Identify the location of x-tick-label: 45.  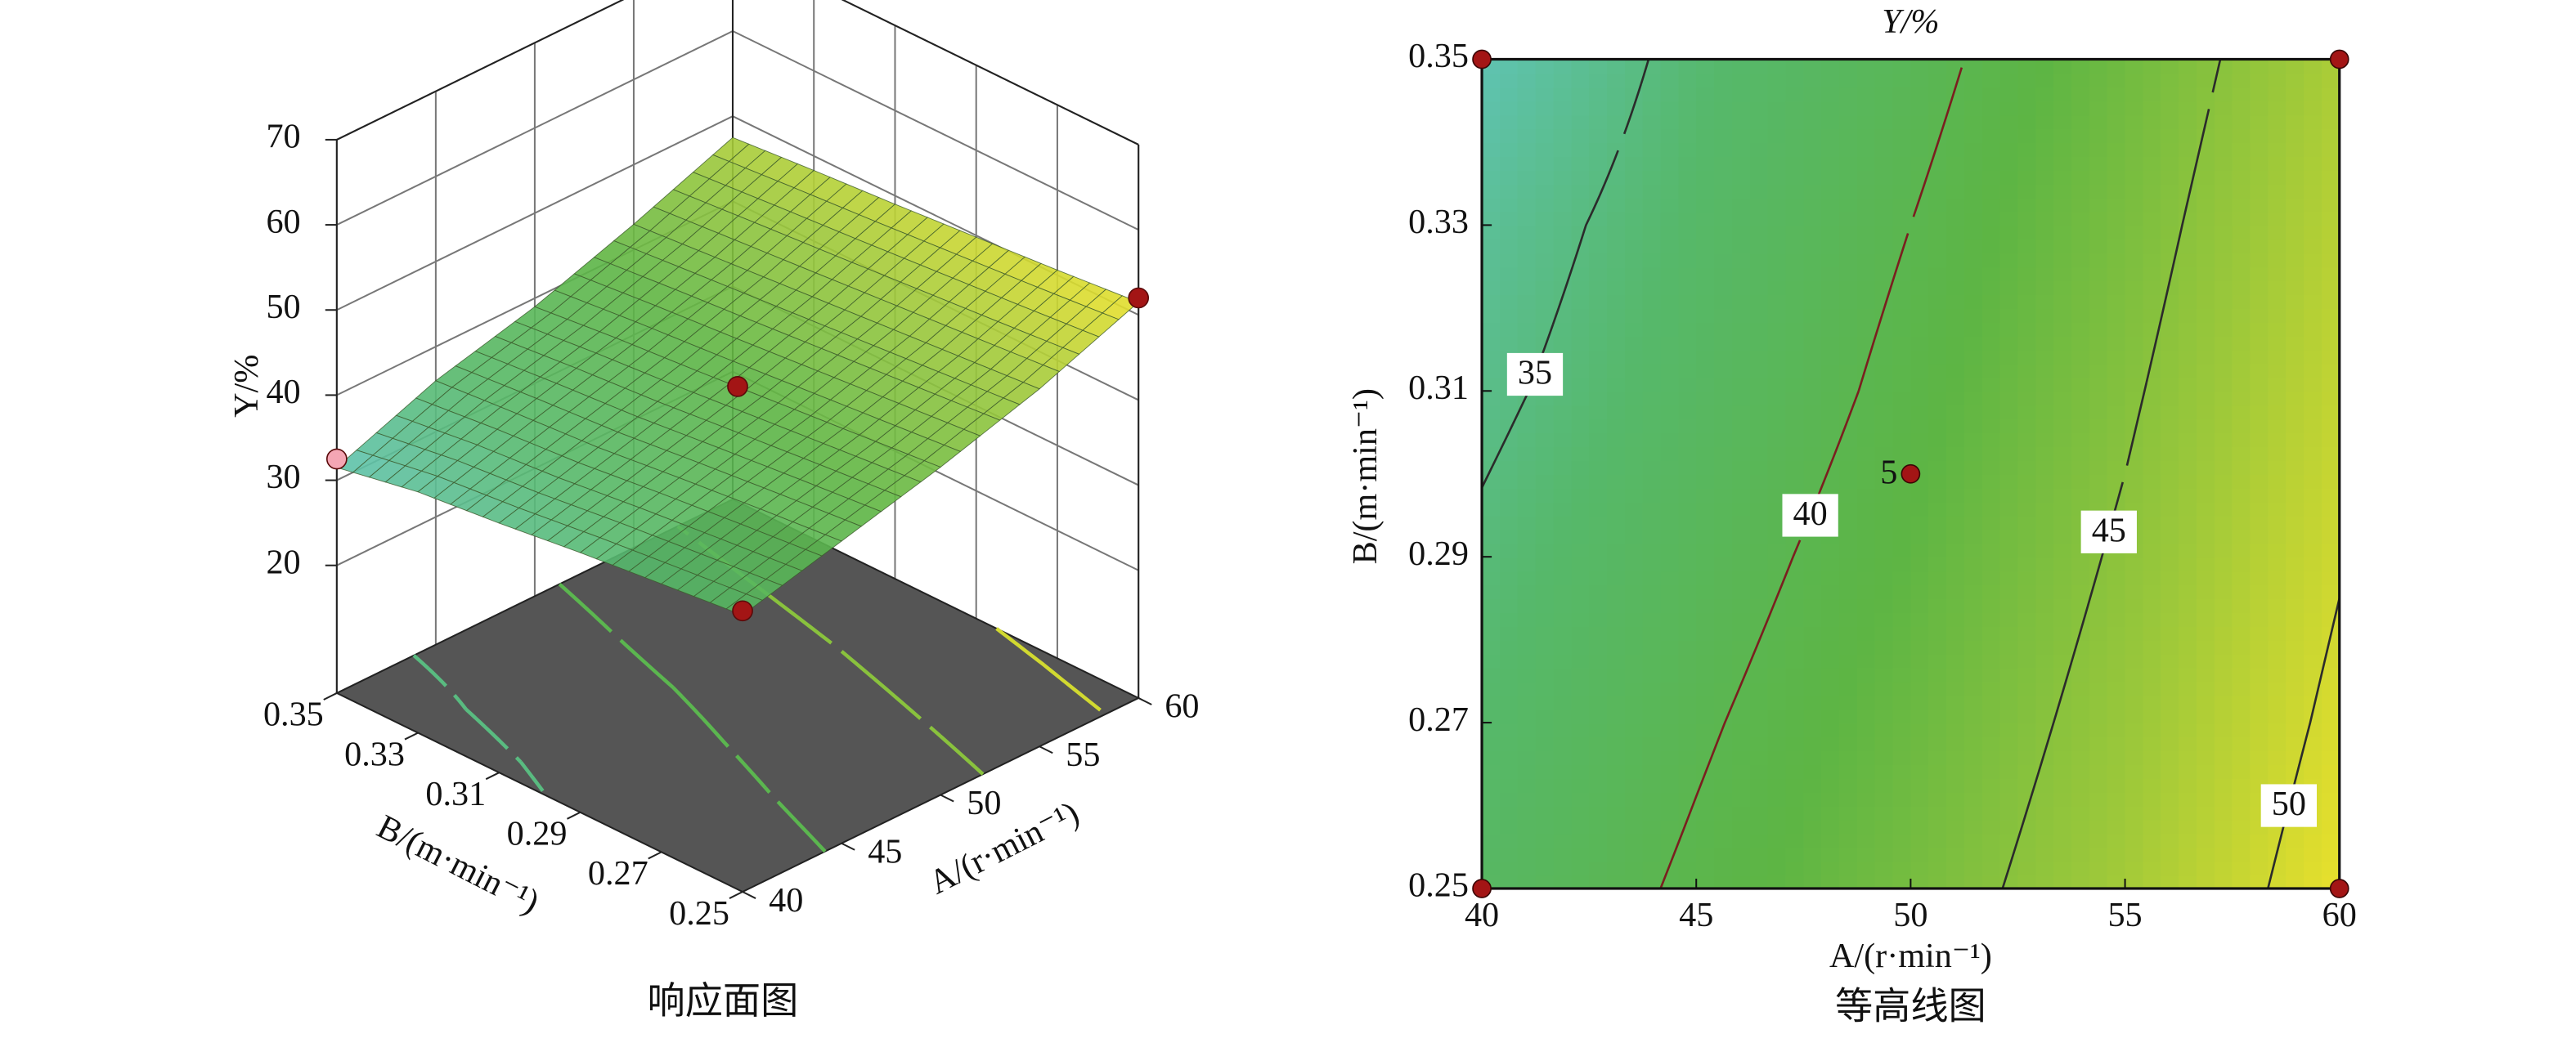
(885, 852).